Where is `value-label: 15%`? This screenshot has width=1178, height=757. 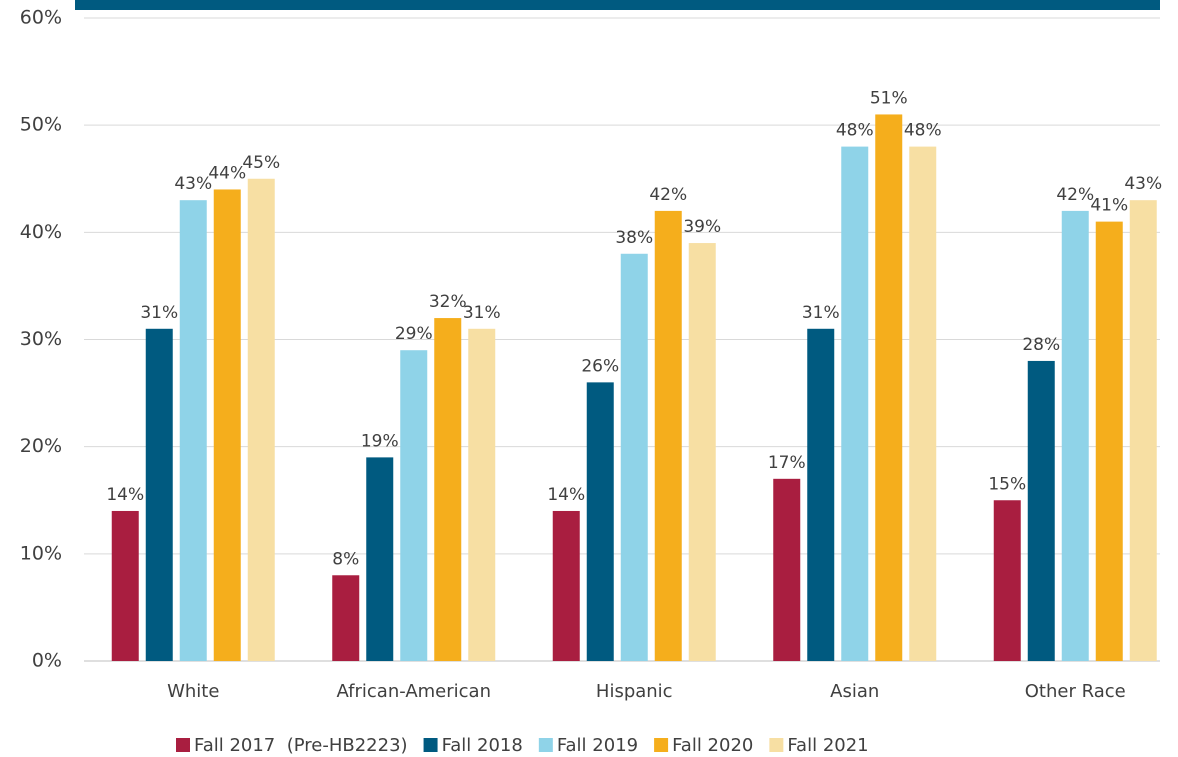
value-label: 15% is located at coordinates (1007, 484).